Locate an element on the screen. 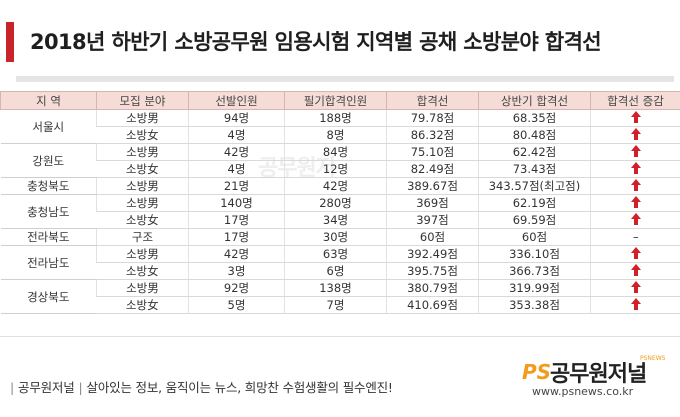  selected-cell: 140명 is located at coordinates (236, 203).